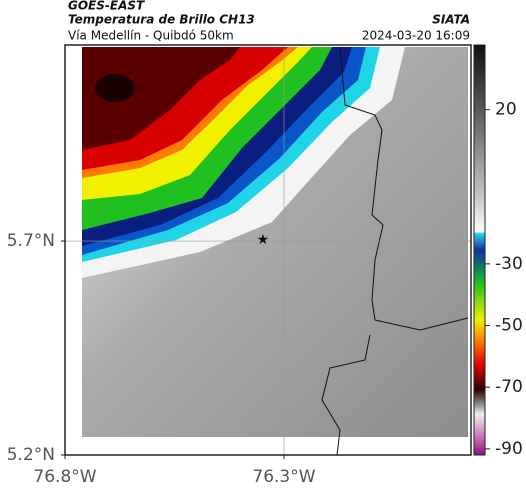  I want to click on colorbar-label: -50, so click(509, 326).